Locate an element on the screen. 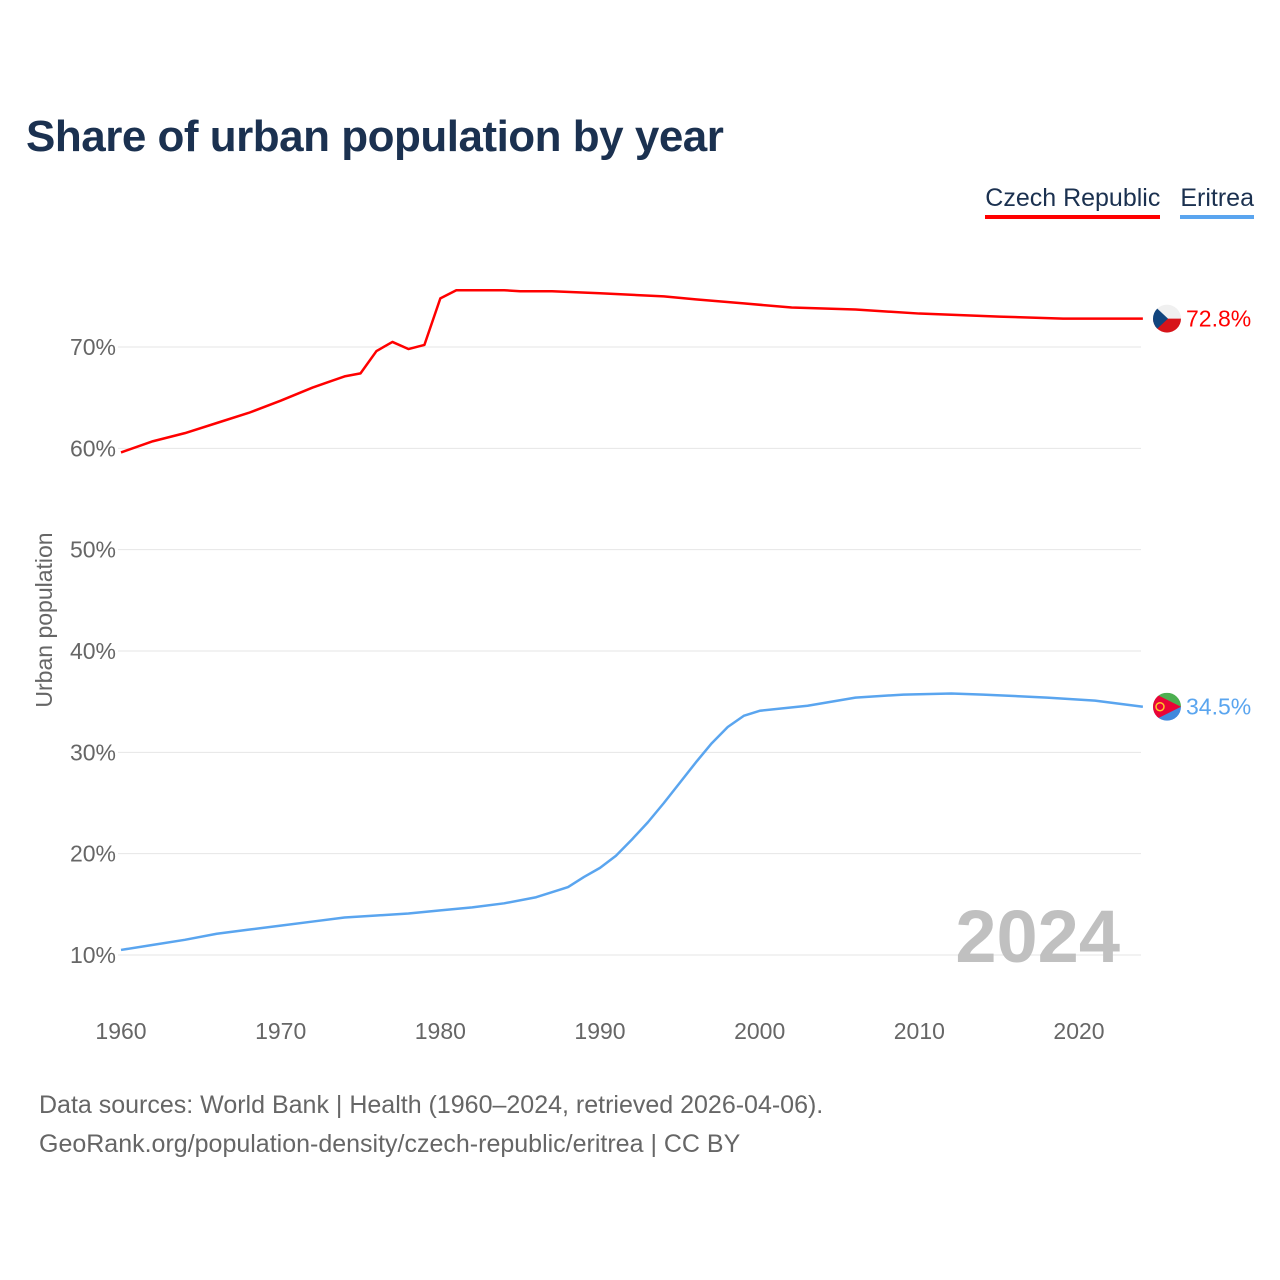  flag-eritrea-icon is located at coordinates (1167, 706).